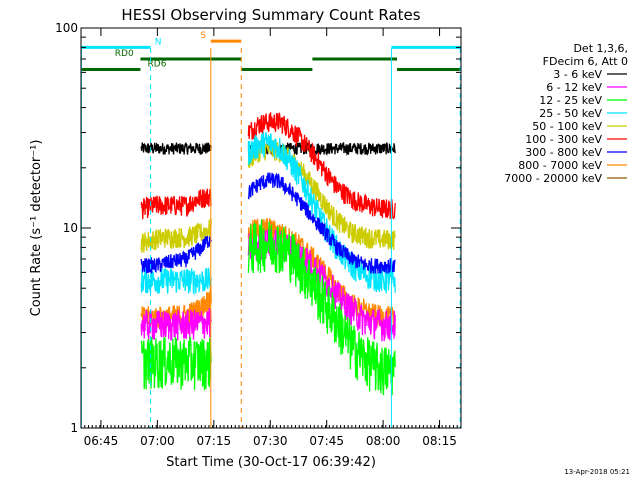 The height and width of the screenshot is (484, 640). What do you see at coordinates (553, 178) in the screenshot?
I see `legend-label-8: 7000 - 20000 keV` at bounding box center [553, 178].